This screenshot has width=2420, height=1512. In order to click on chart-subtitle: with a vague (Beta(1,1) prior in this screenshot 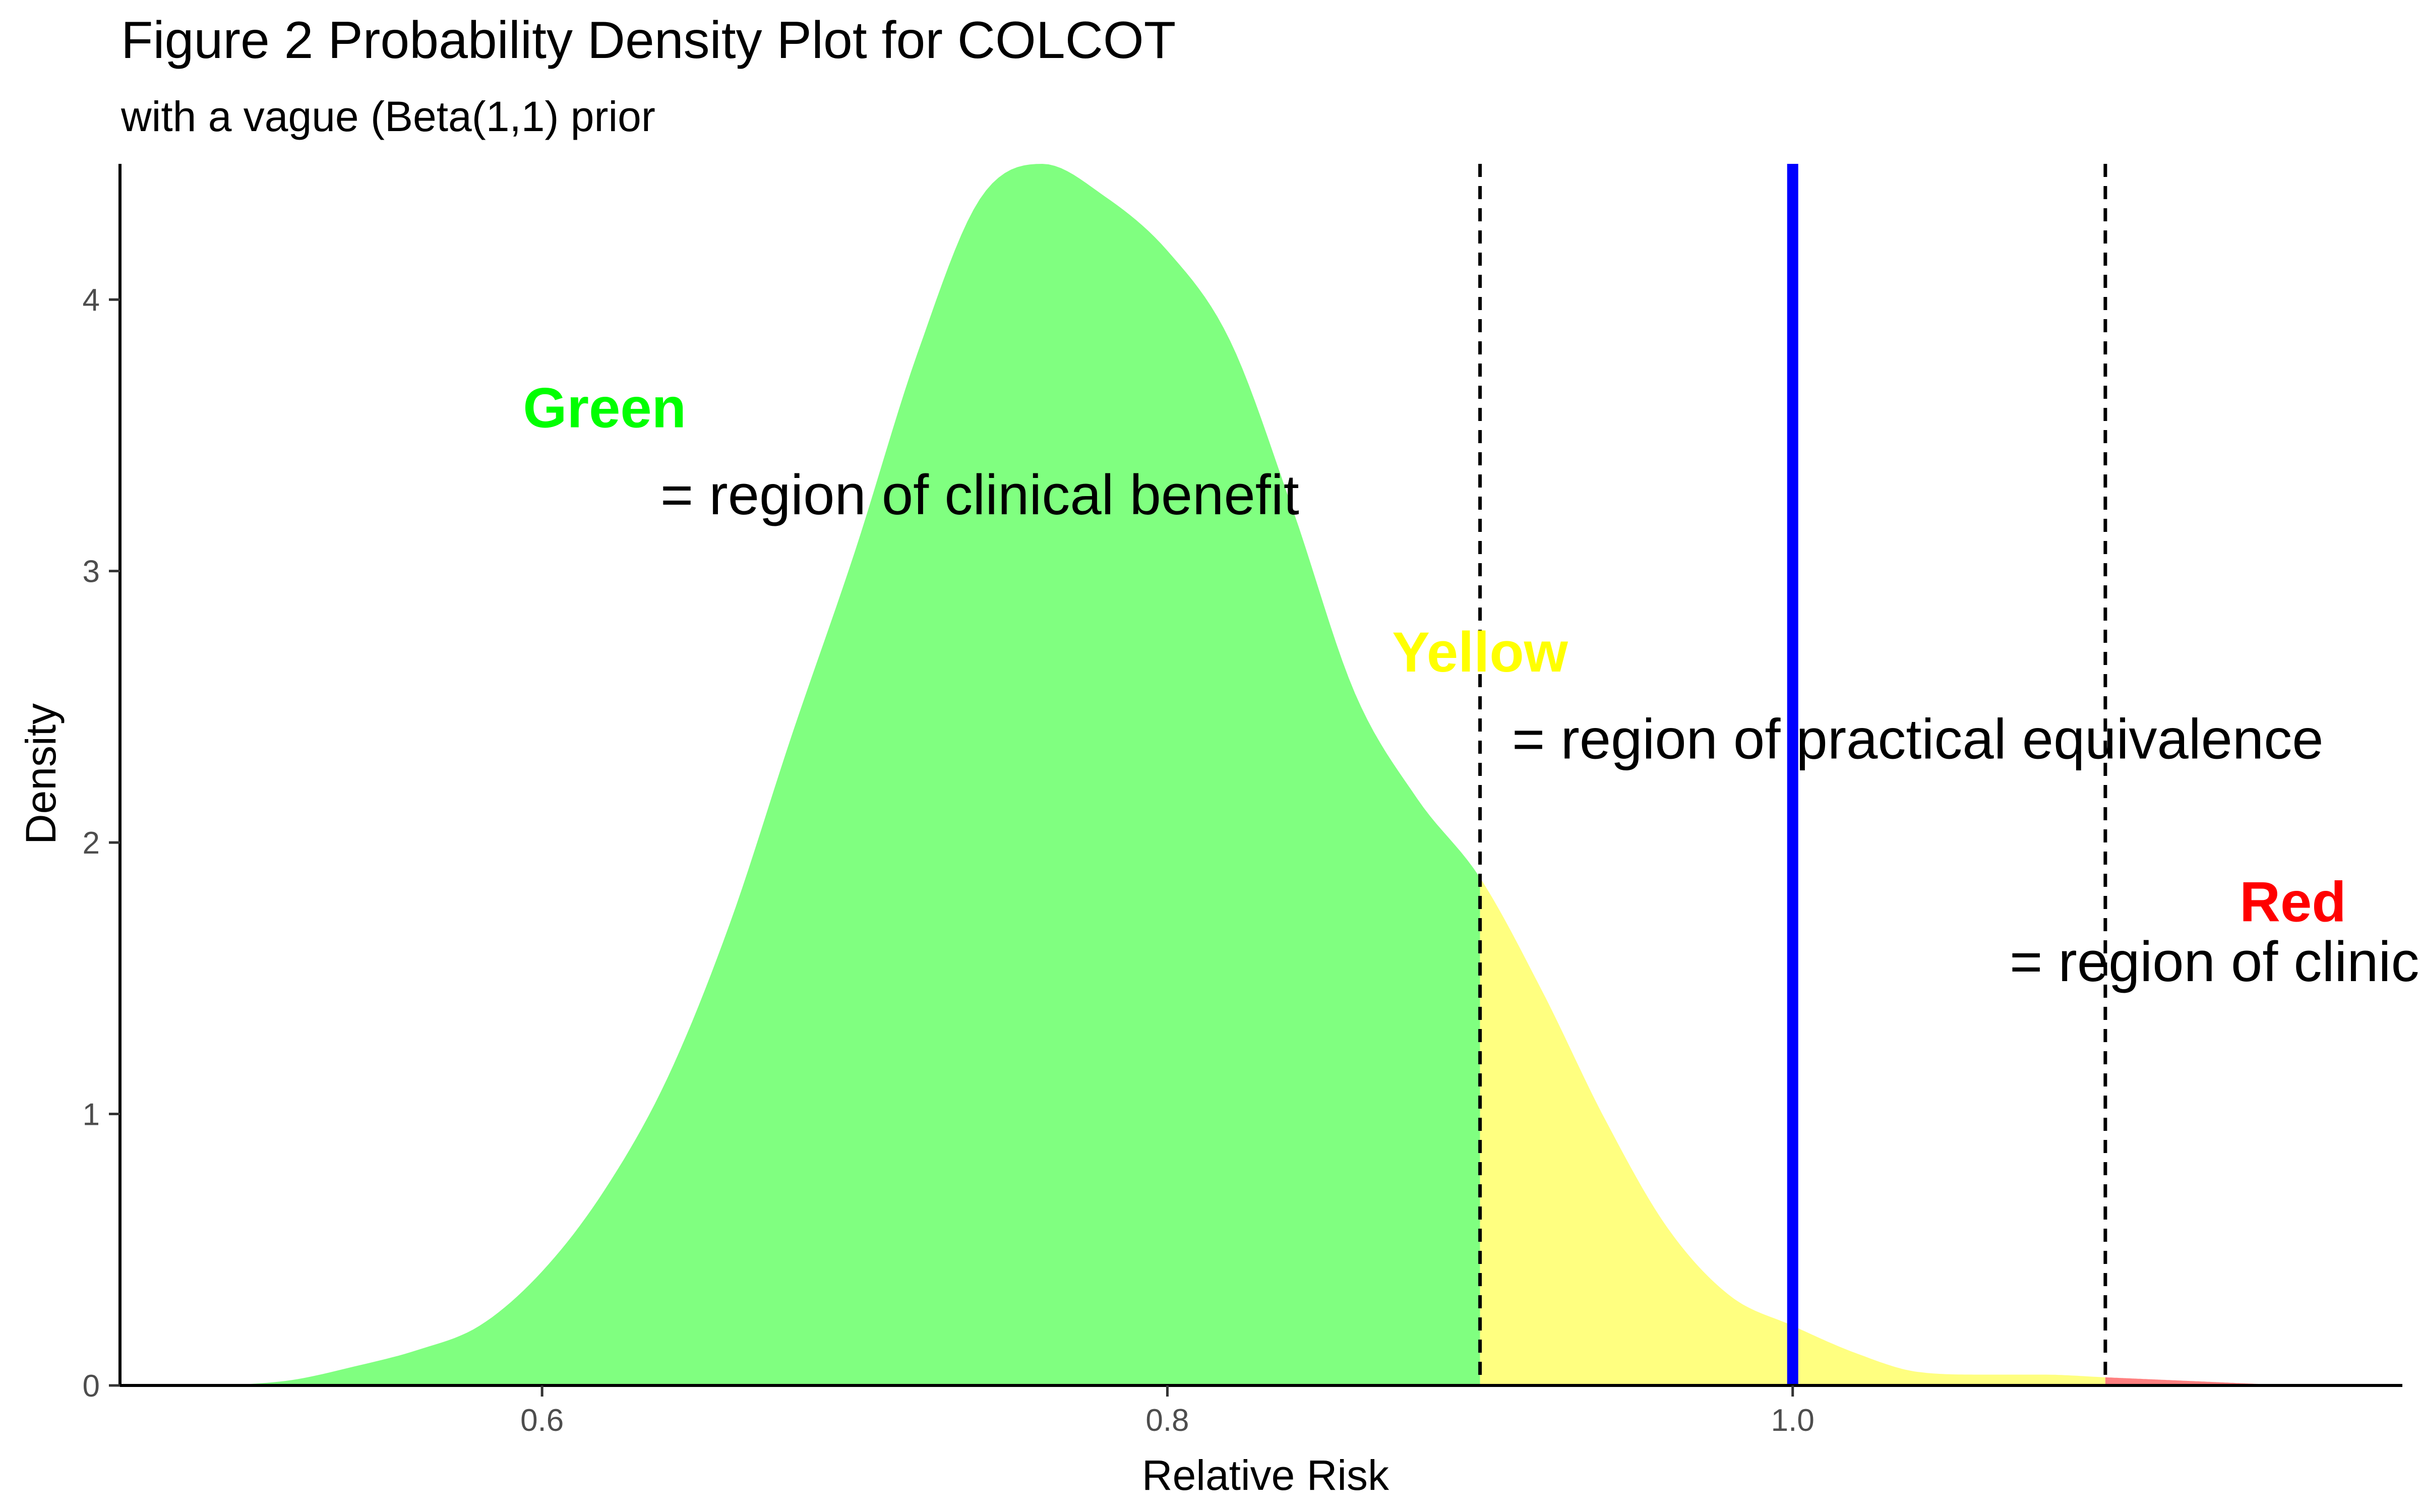, I will do `click(387, 116)`.